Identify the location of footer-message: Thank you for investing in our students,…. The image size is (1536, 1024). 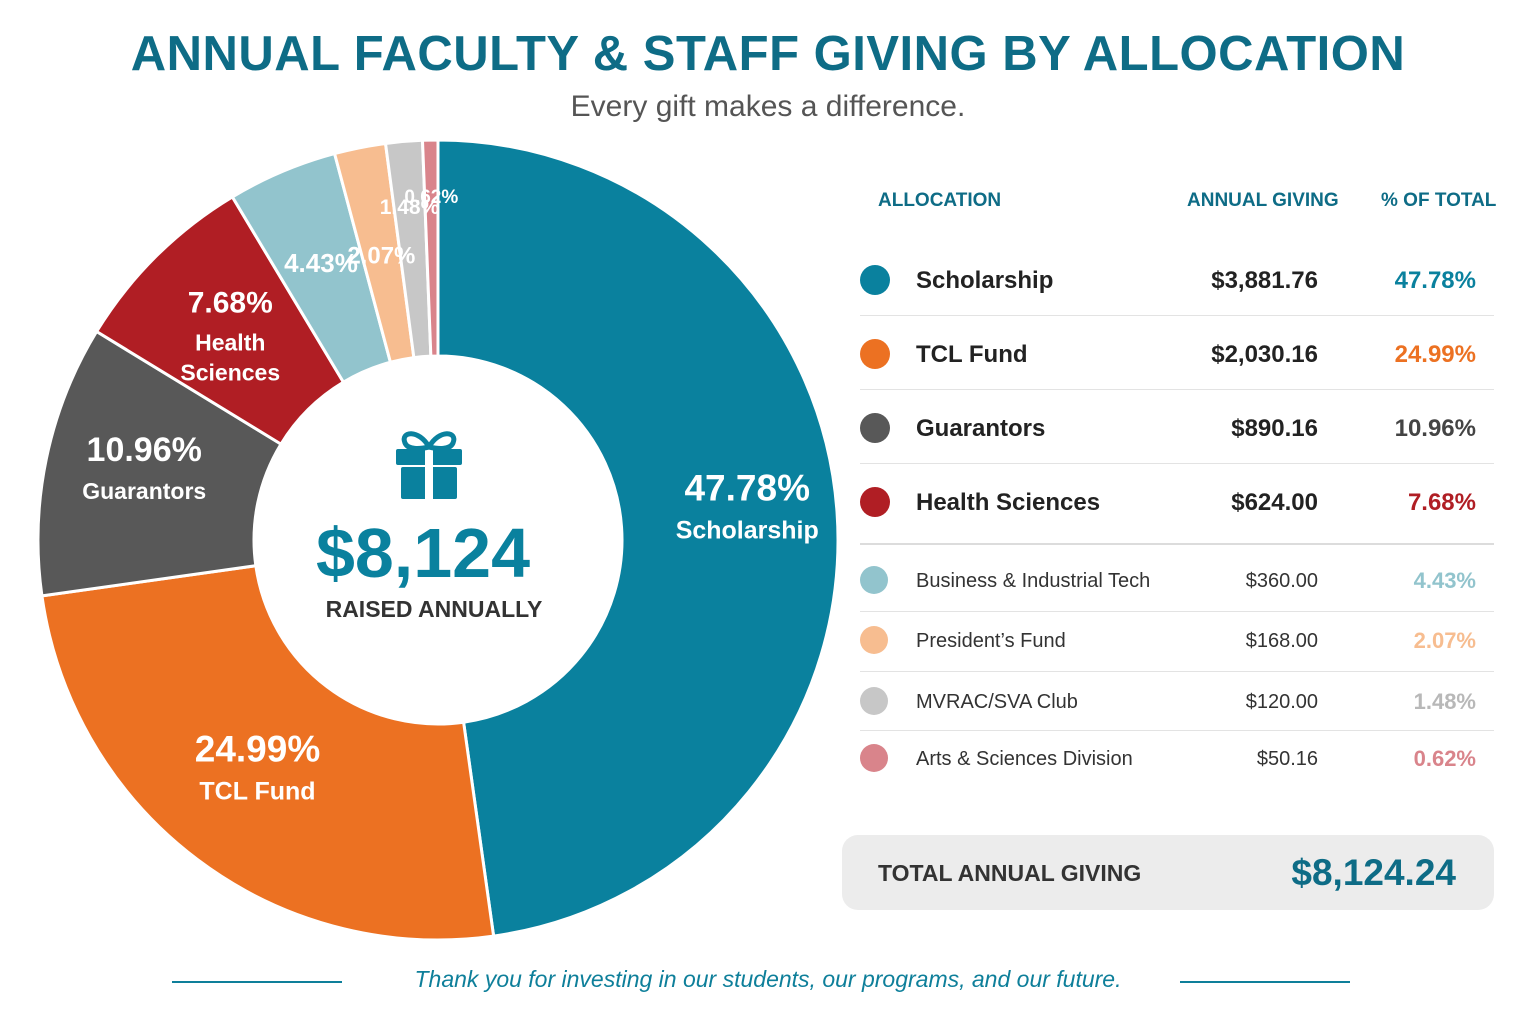
(768, 979).